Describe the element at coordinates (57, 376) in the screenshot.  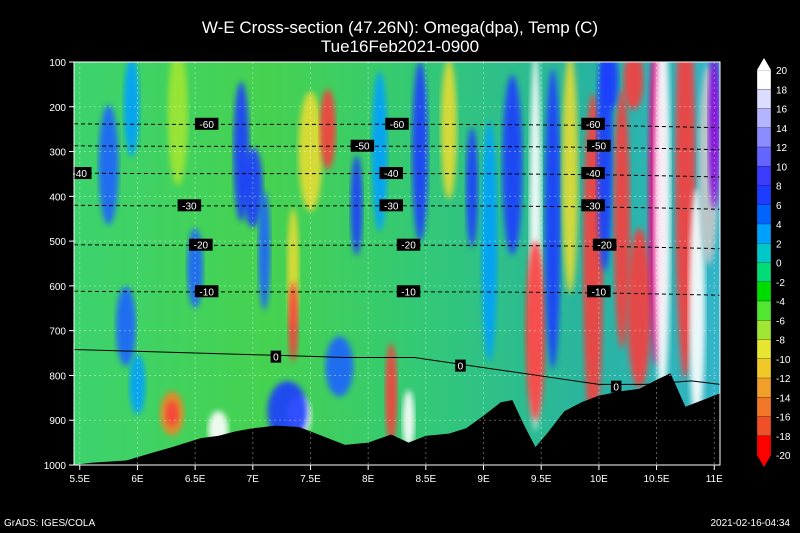
I see `y-tick-label-7: 800` at that location.